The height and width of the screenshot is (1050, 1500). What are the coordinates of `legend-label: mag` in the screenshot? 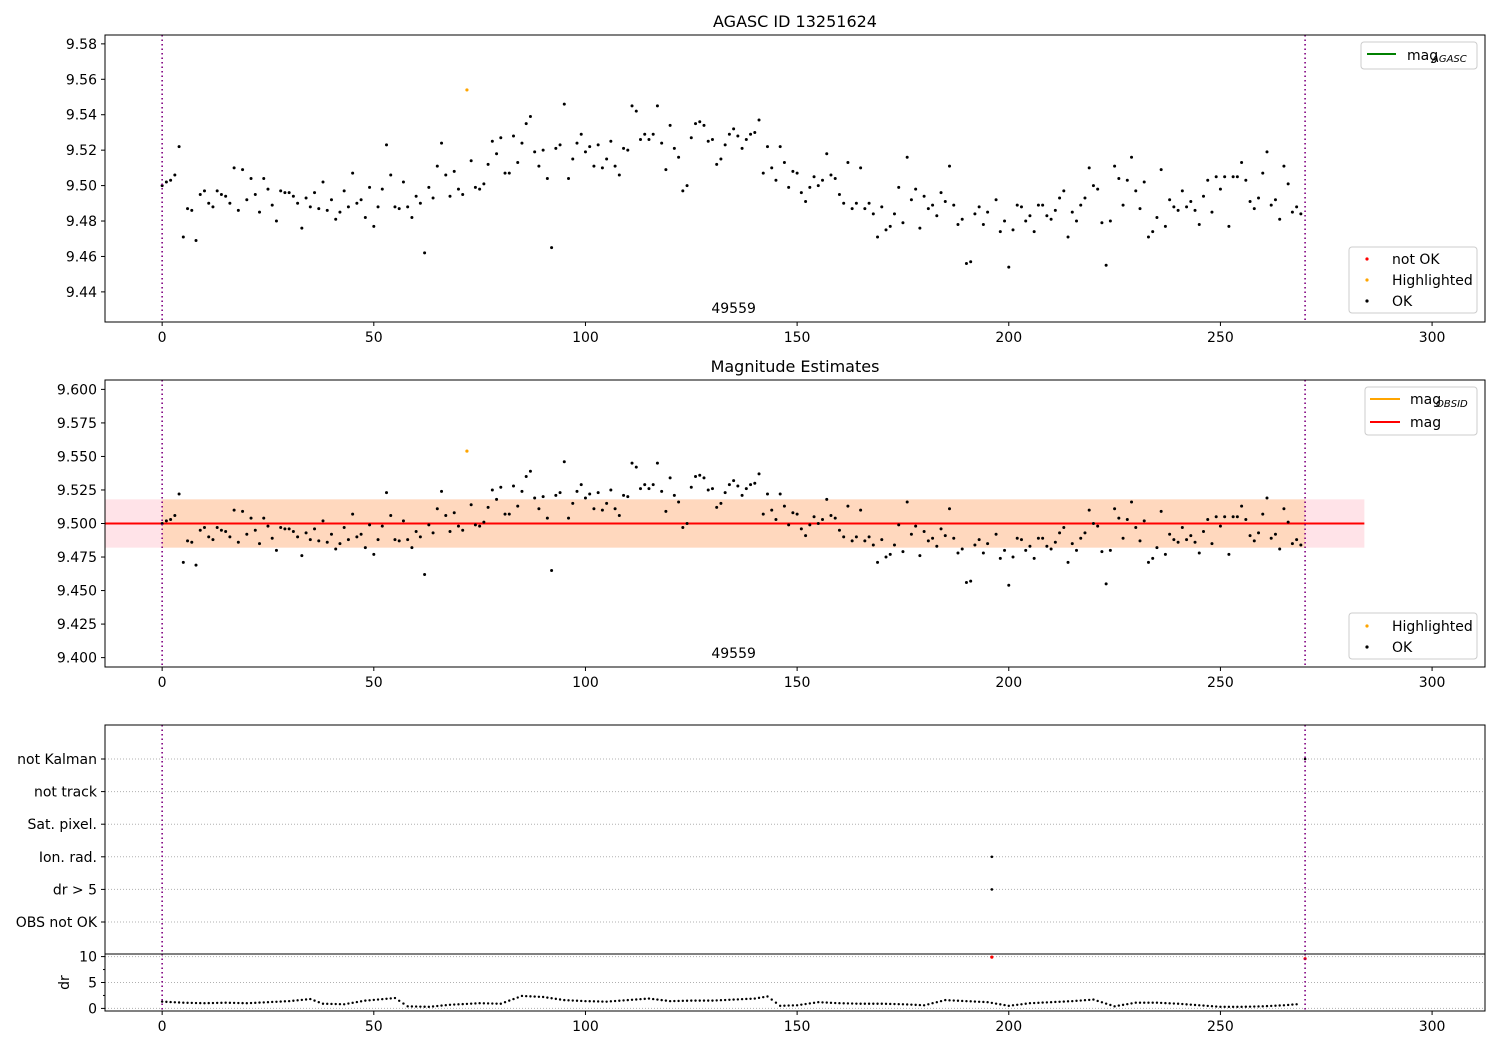 It's located at (1425, 400).